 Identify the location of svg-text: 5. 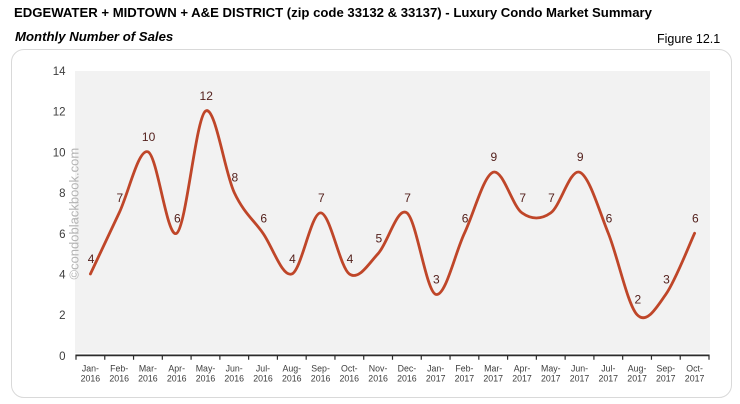
(378, 239).